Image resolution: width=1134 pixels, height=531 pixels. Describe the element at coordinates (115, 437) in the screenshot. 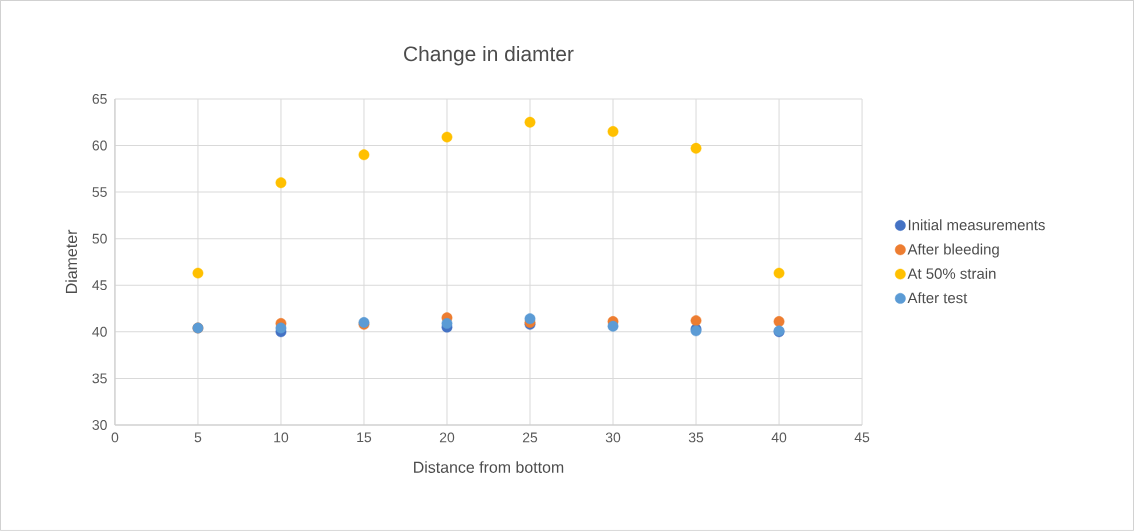

I see `x-tick-label: 0` at that location.